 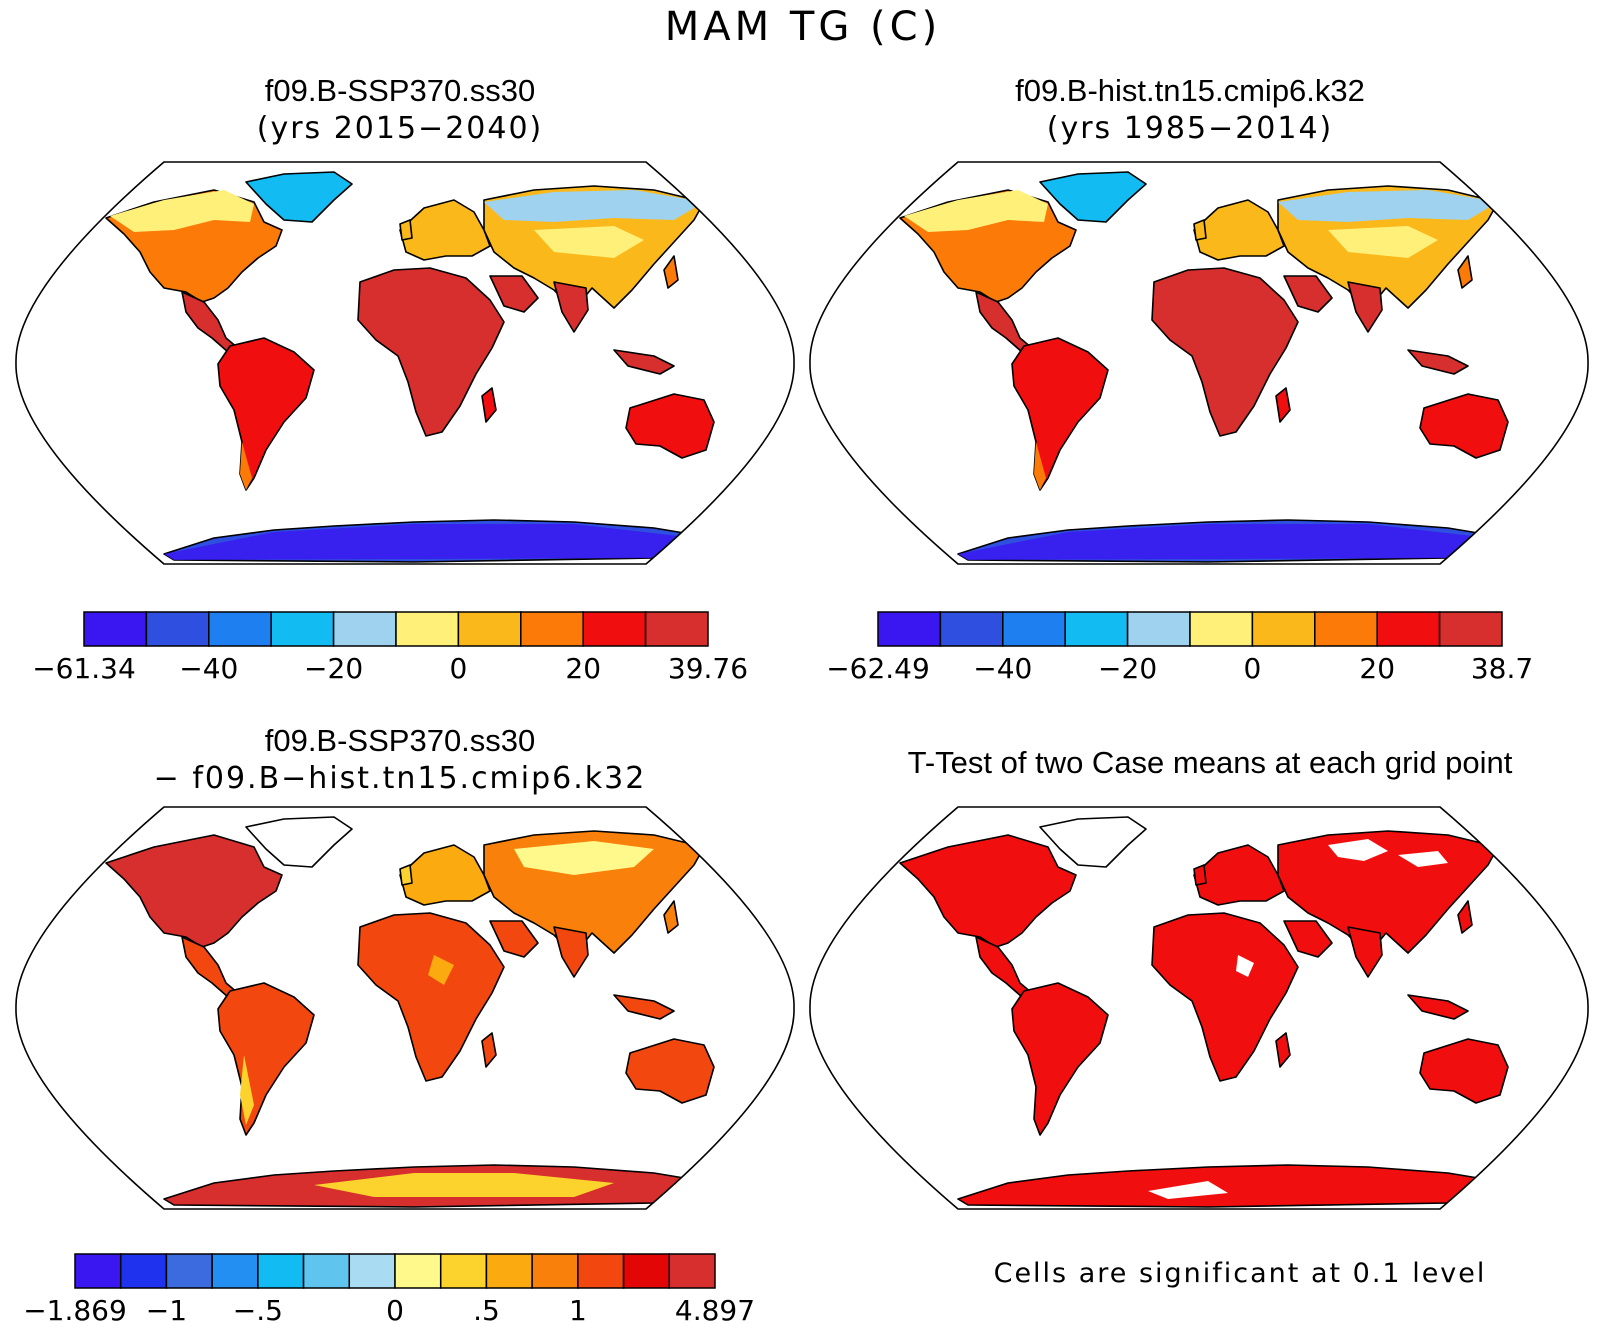 What do you see at coordinates (400, 740) in the screenshot?
I see `panel-diff-title: f09.B-SSP370.ss30` at bounding box center [400, 740].